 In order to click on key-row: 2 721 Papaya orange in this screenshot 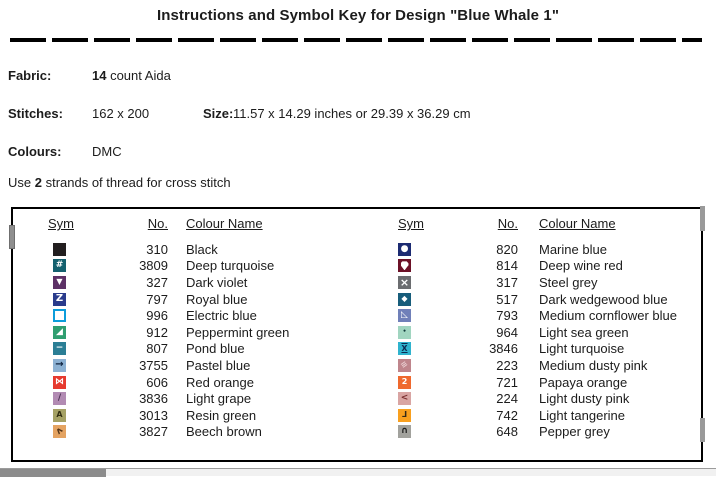, I will do `click(541, 382)`.